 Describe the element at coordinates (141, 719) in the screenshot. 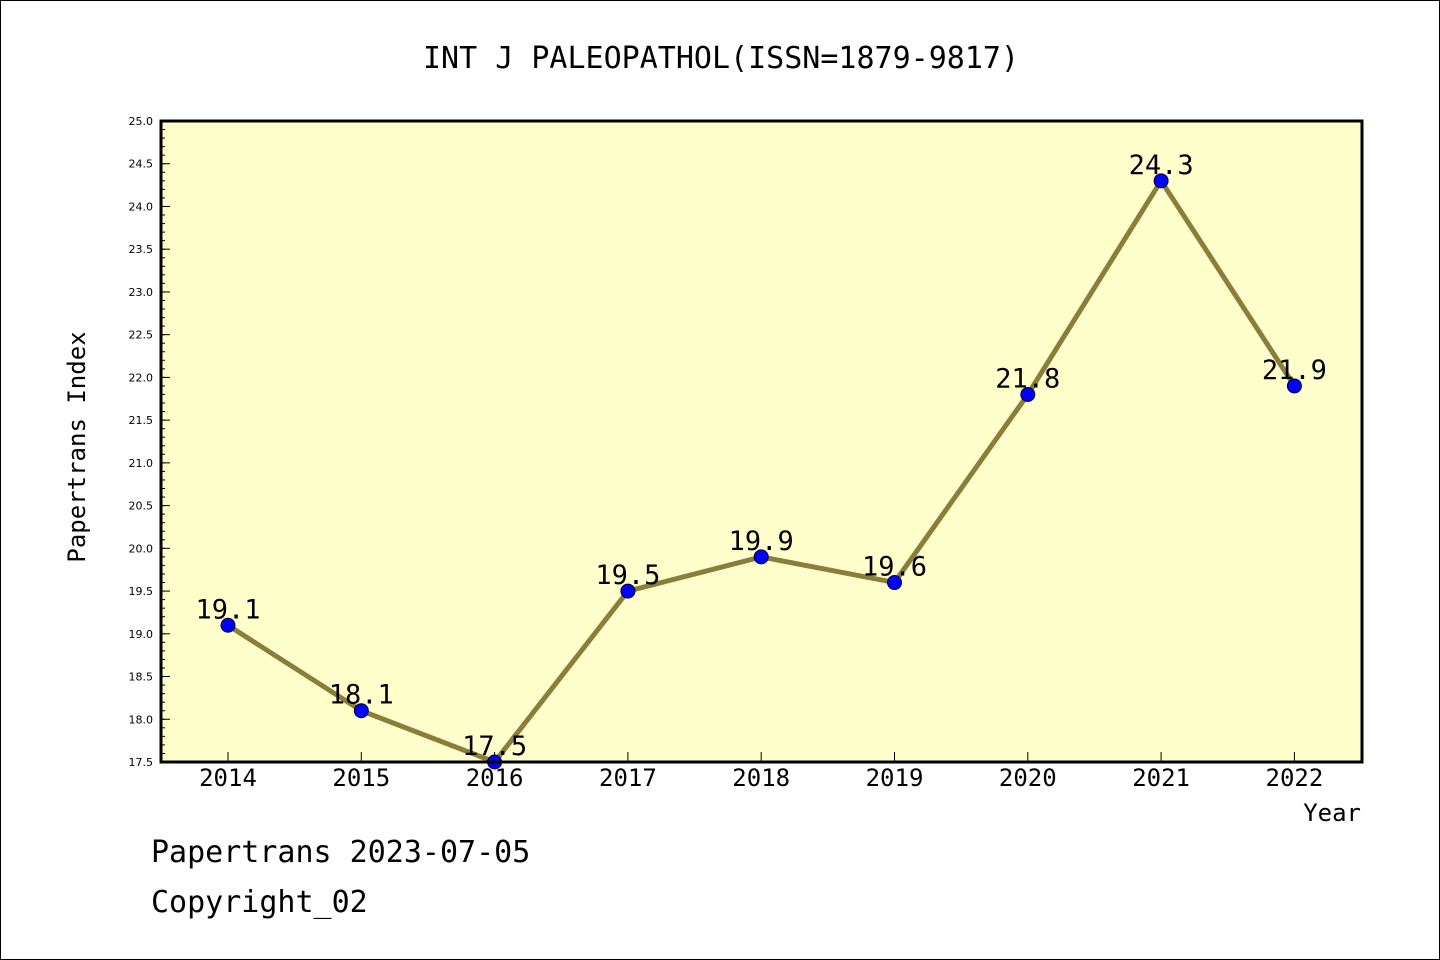

I see `y-tick-label: 18.0` at that location.